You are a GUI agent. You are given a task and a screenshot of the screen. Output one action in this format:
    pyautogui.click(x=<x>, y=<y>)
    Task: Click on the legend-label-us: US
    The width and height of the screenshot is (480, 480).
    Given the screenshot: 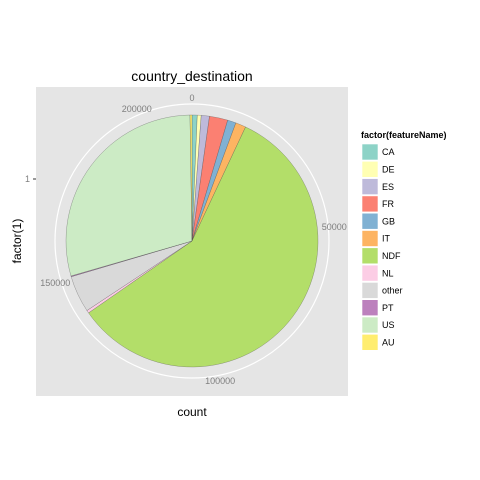 What is the action you would take?
    pyautogui.click(x=388, y=325)
    